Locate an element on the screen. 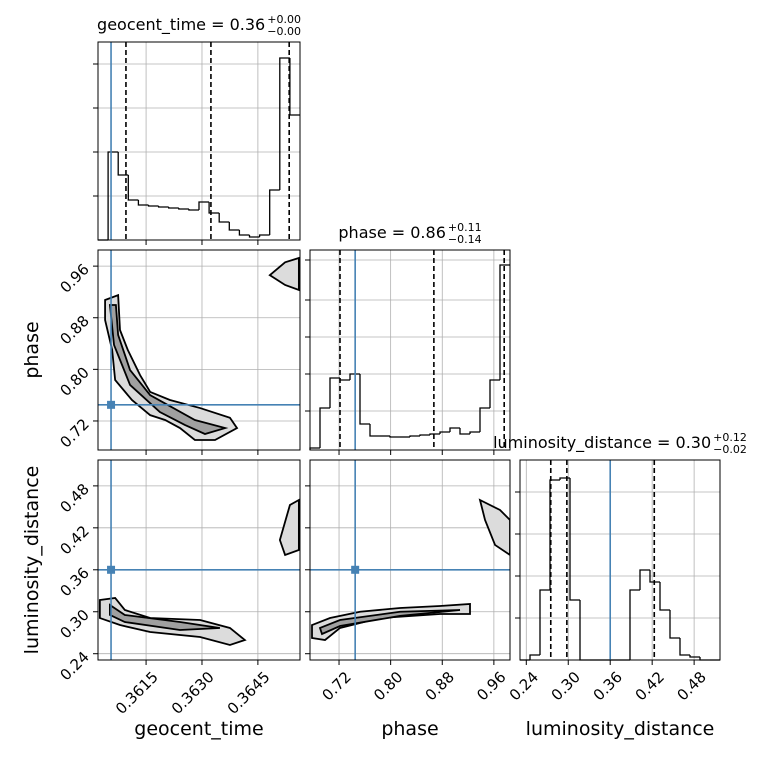  title-lower: −0.02 is located at coordinates (730, 449).